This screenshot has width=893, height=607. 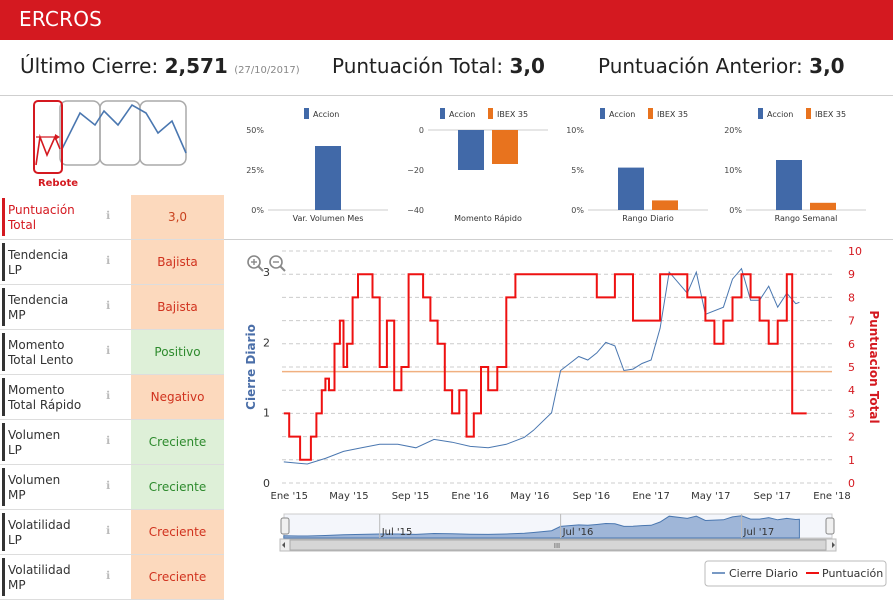 I want to click on right-tick-label: 2, so click(x=851, y=437).